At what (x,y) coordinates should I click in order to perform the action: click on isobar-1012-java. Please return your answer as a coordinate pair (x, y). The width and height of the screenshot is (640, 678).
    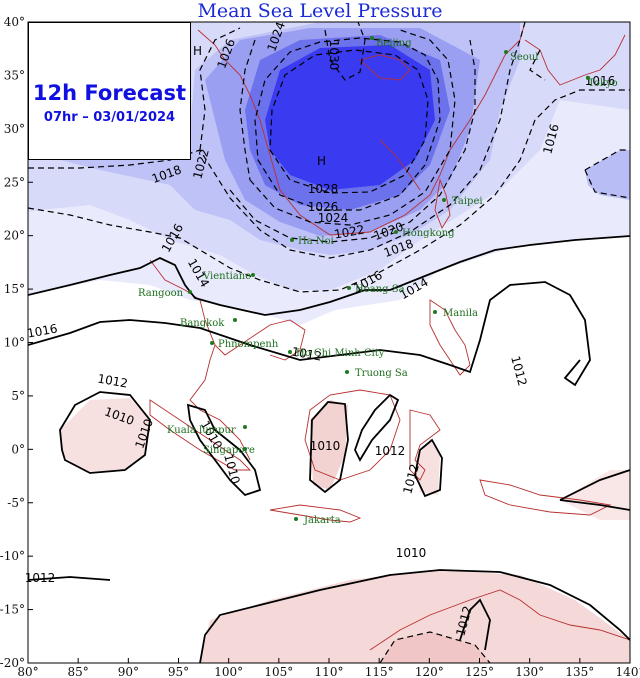
    Looking at the image, I should click on (428, 468).